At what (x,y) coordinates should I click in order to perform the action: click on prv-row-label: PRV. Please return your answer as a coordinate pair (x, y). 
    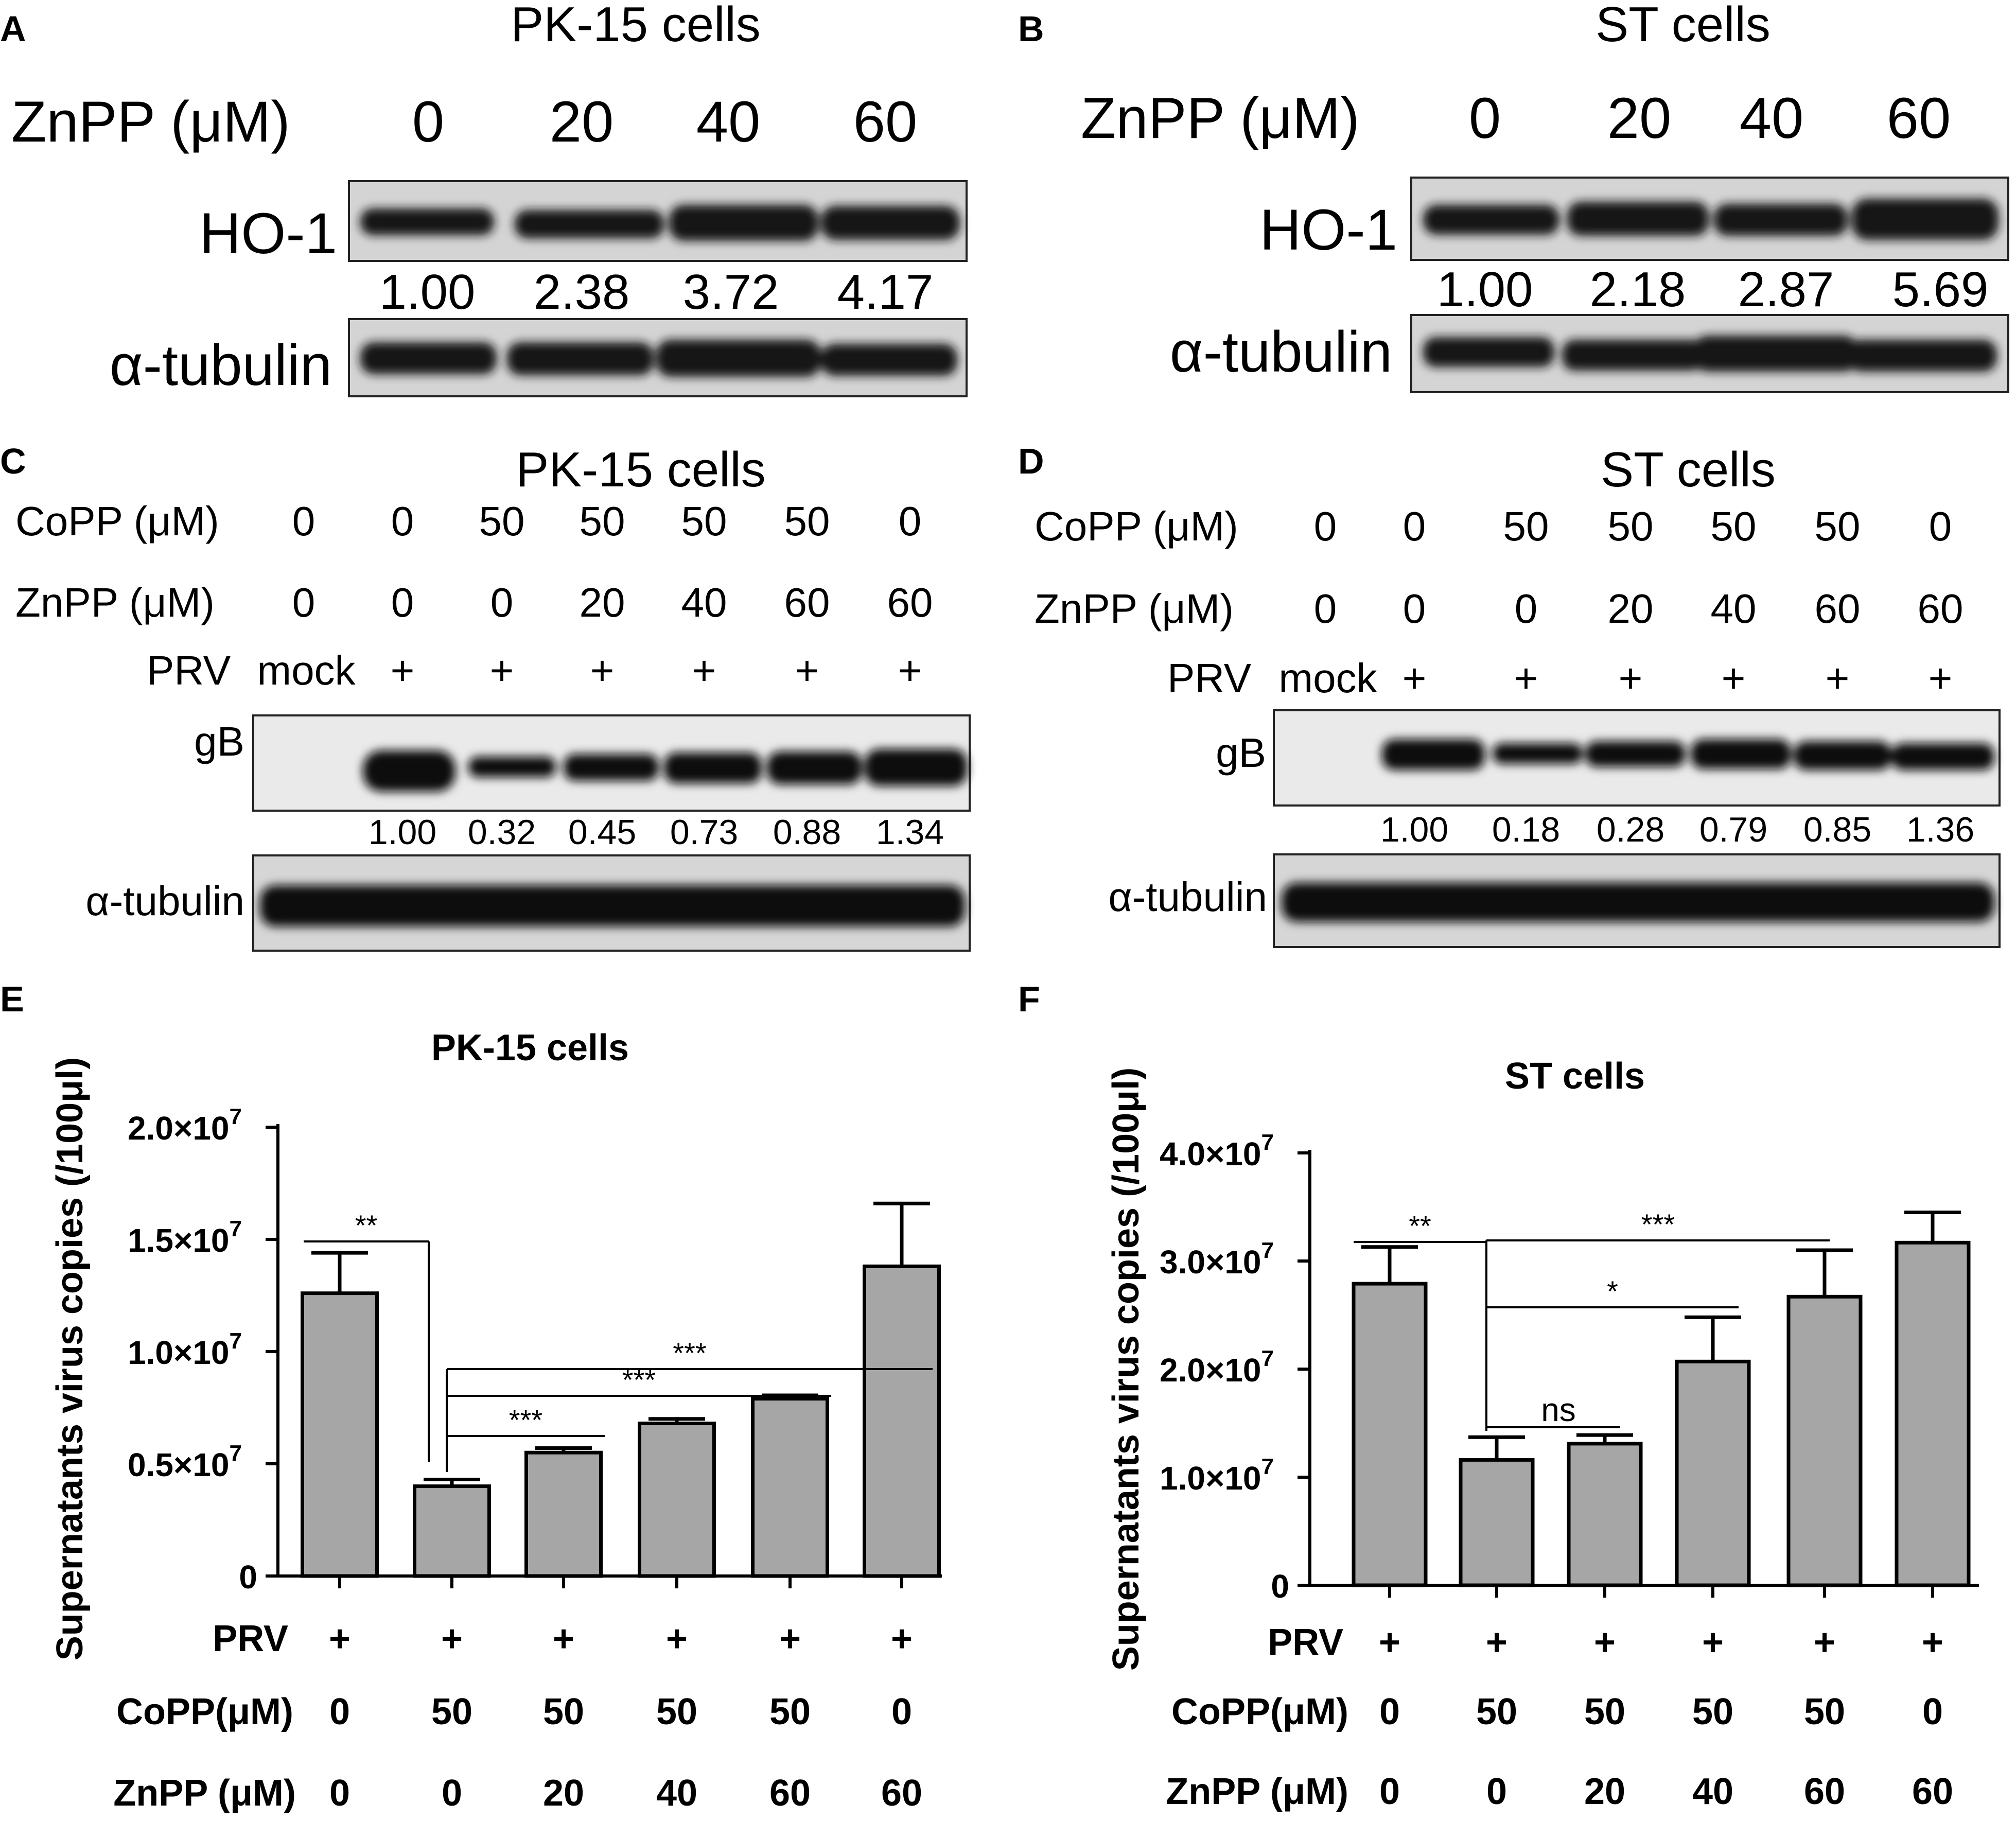
    Looking at the image, I should click on (250, 1638).